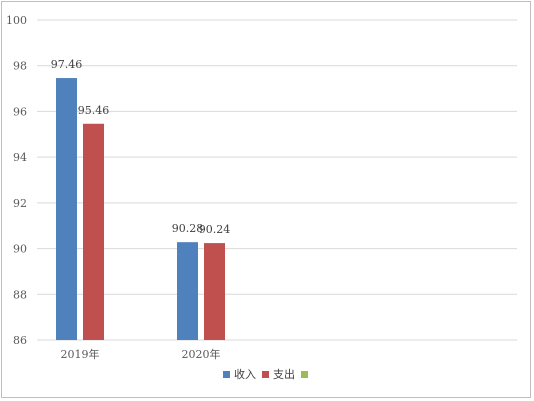  Describe the element at coordinates (201, 354) in the screenshot. I see `x-tick-label: 2020年` at that location.